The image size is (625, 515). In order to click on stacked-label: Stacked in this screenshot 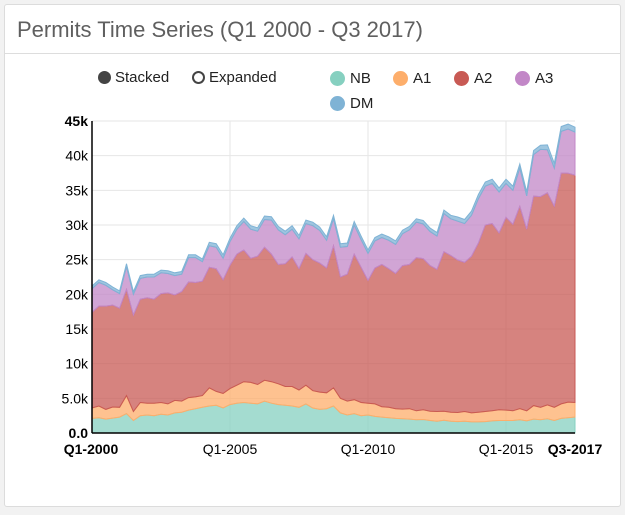, I will do `click(142, 77)`.